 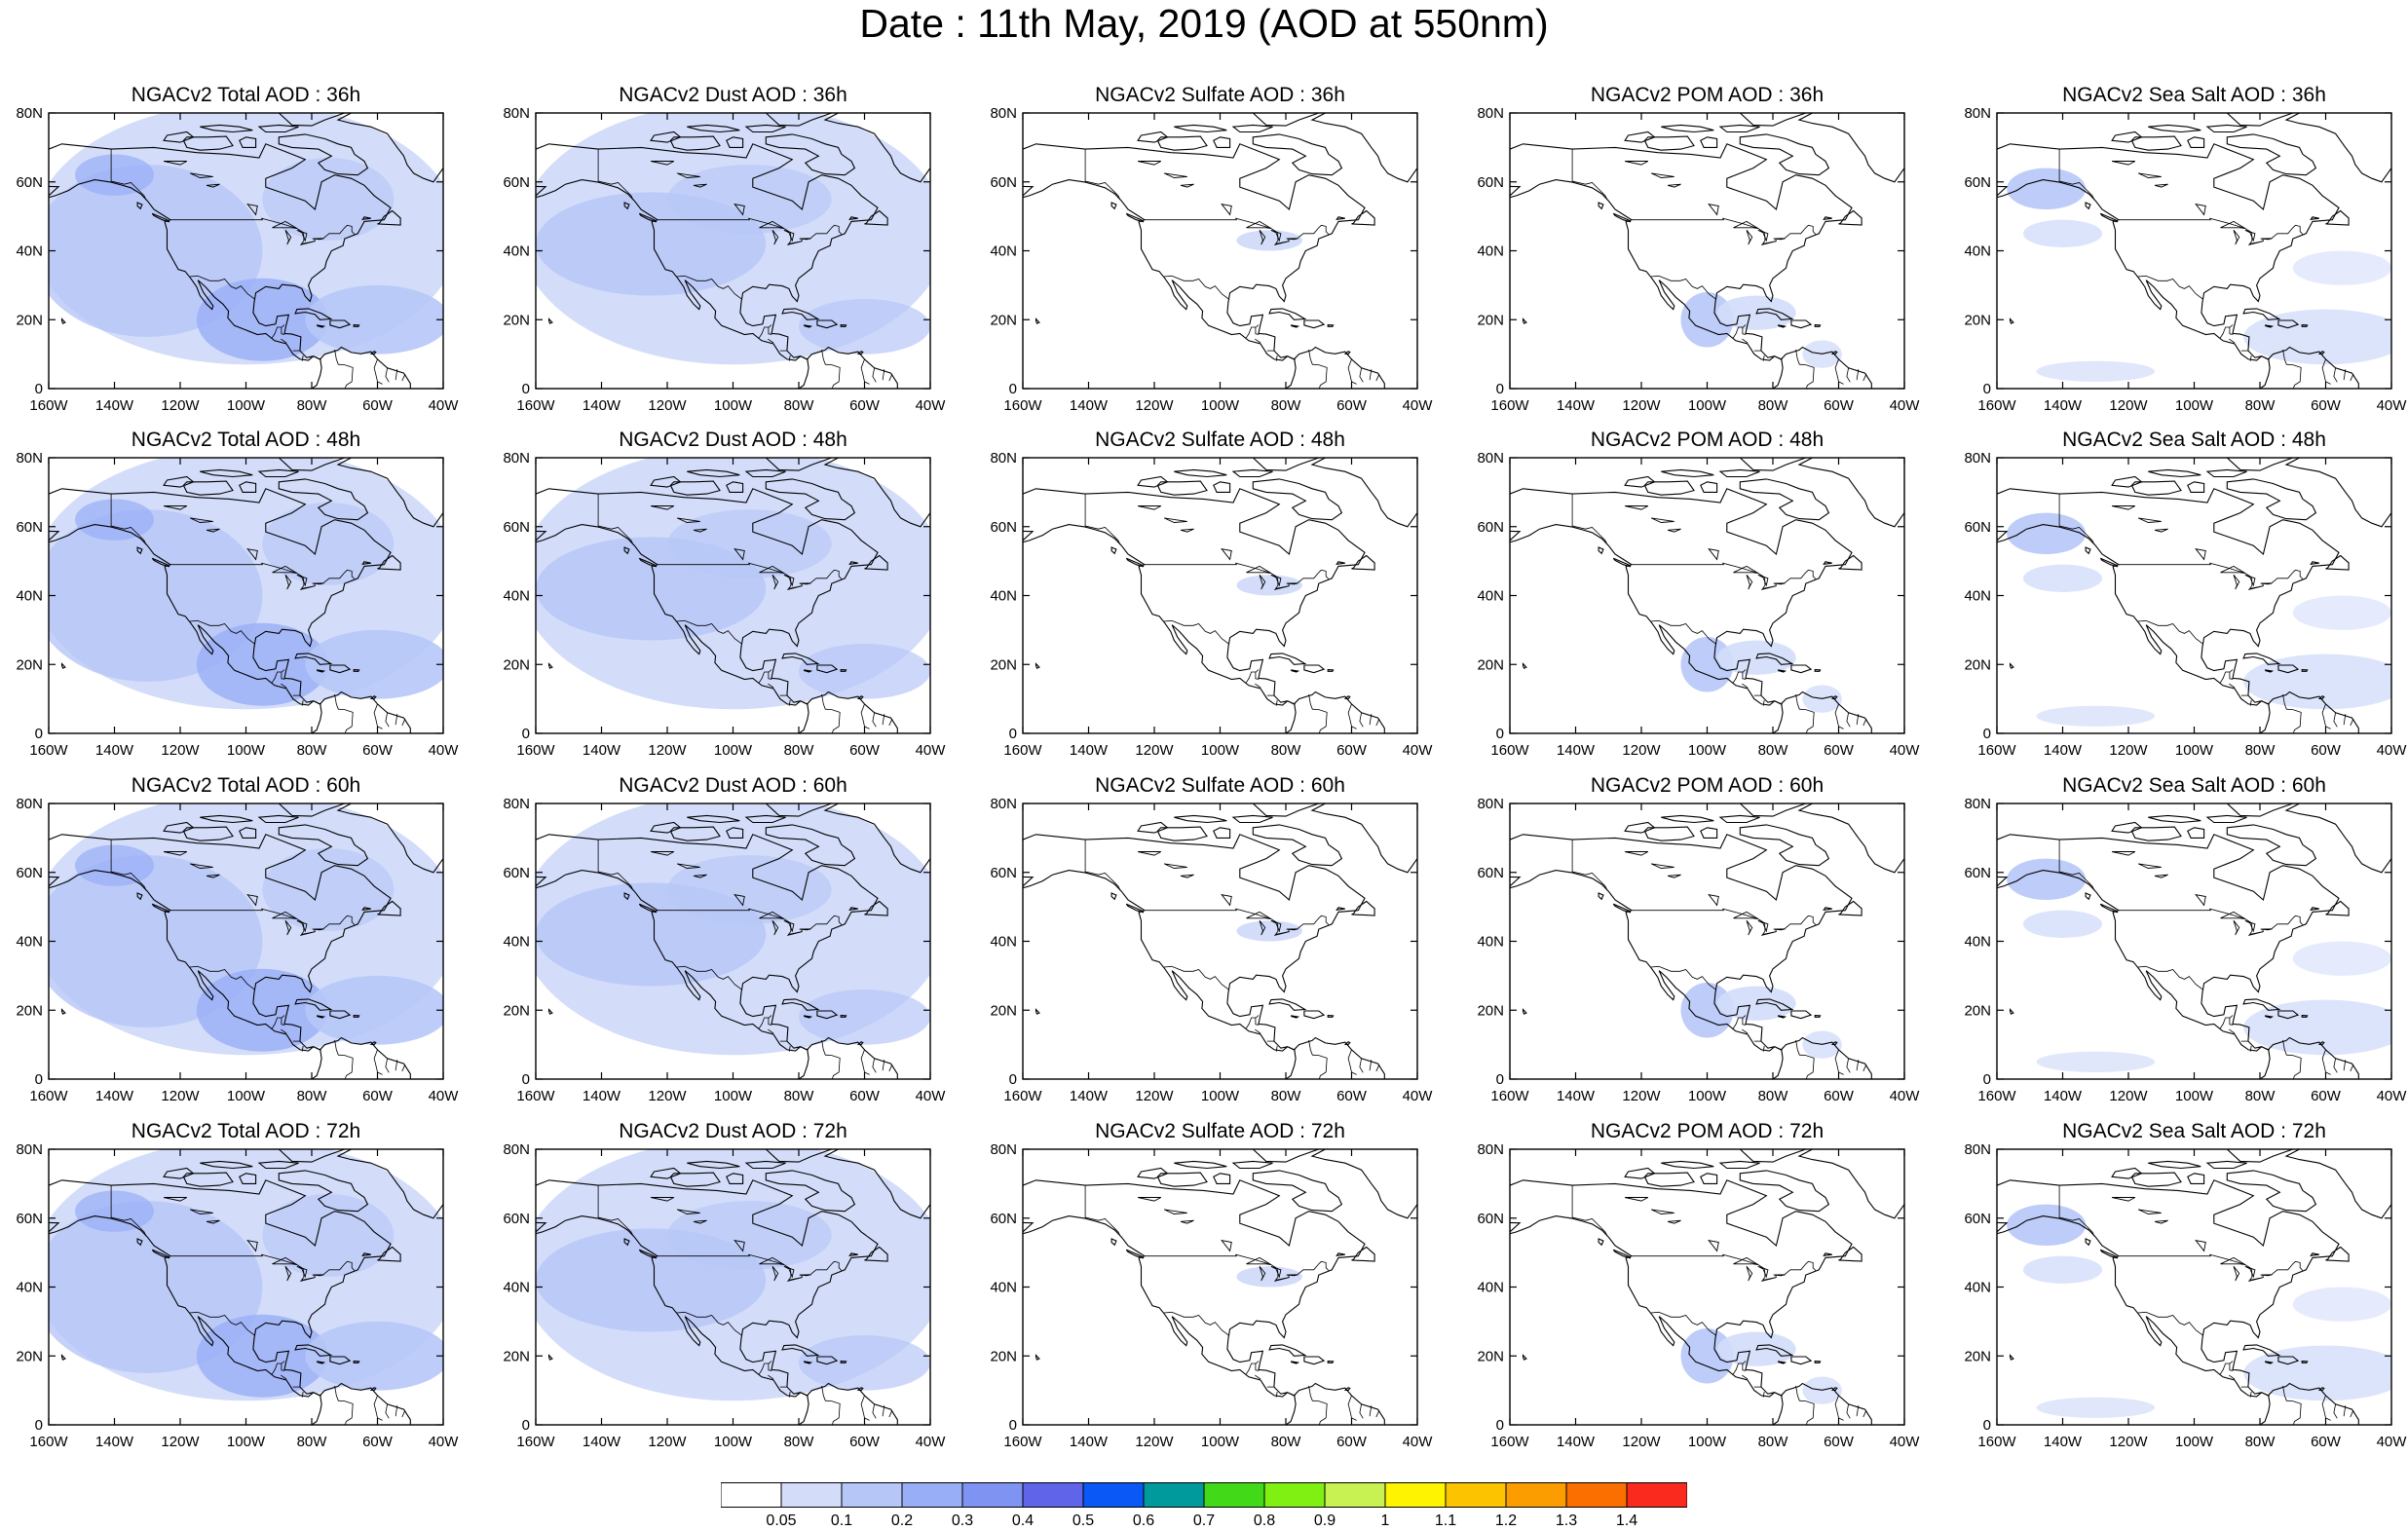 I want to click on lon-tick-label: 120W, so click(x=1641, y=1096).